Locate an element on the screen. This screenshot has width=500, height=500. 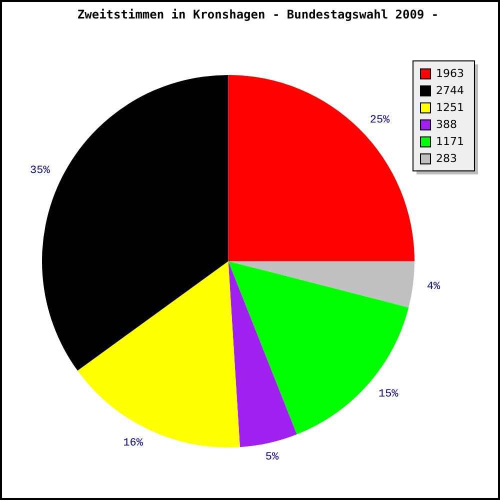
data-label: 16% is located at coordinates (133, 443).